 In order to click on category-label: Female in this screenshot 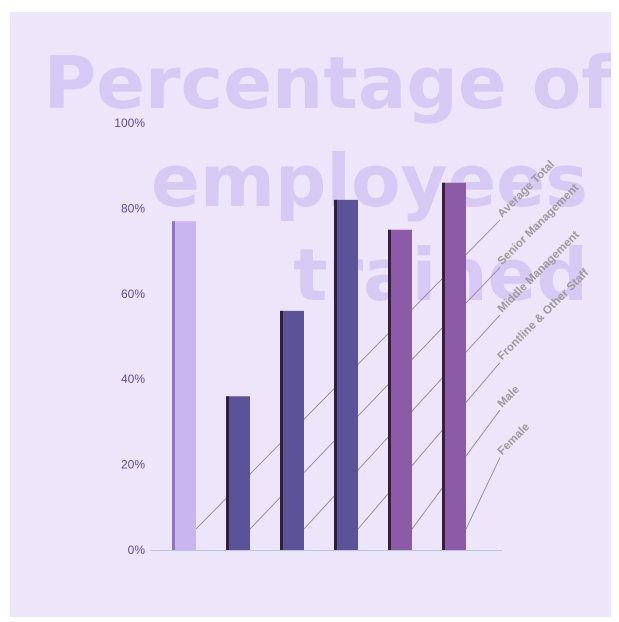, I will do `click(514, 439)`.